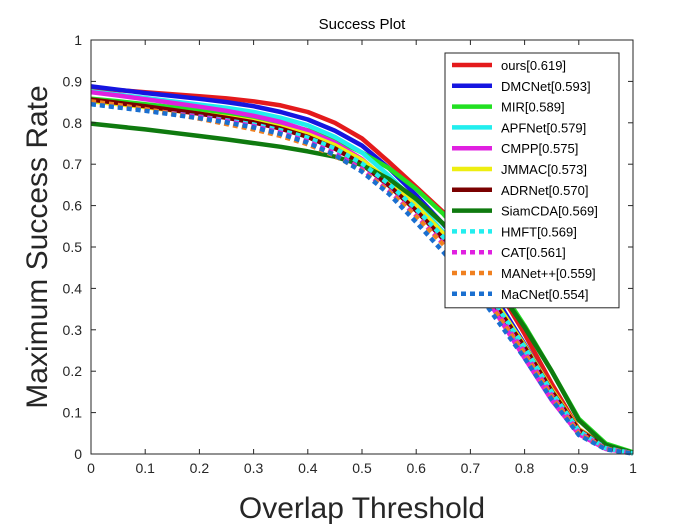 Image resolution: width=700 pixels, height=525 pixels. Describe the element at coordinates (544, 294) in the screenshot. I see `legend-entry: MaCNet[0.554]` at that location.